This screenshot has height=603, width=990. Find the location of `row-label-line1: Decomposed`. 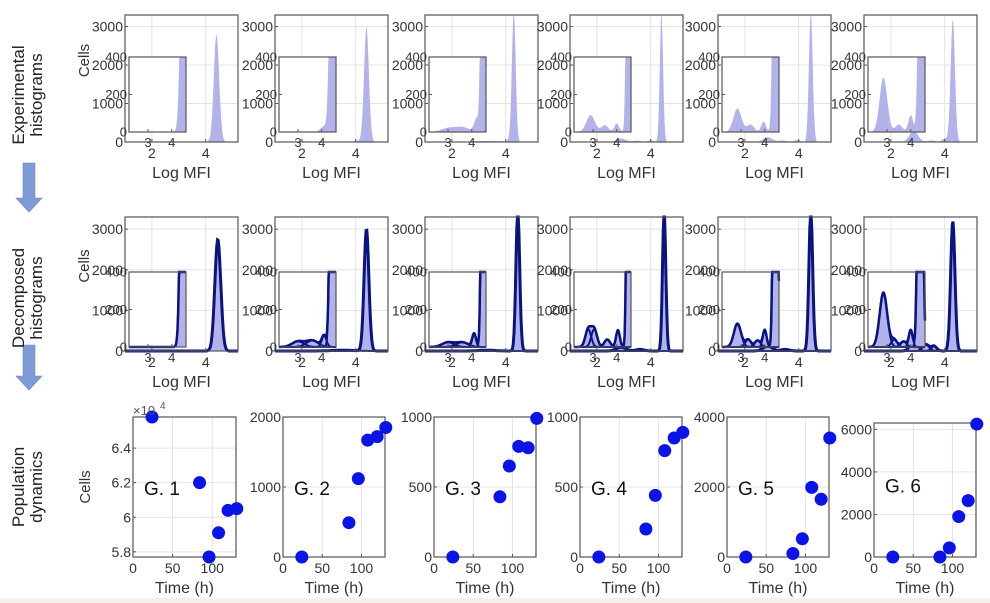

row-label-line1: Decomposed is located at coordinates (18, 298).